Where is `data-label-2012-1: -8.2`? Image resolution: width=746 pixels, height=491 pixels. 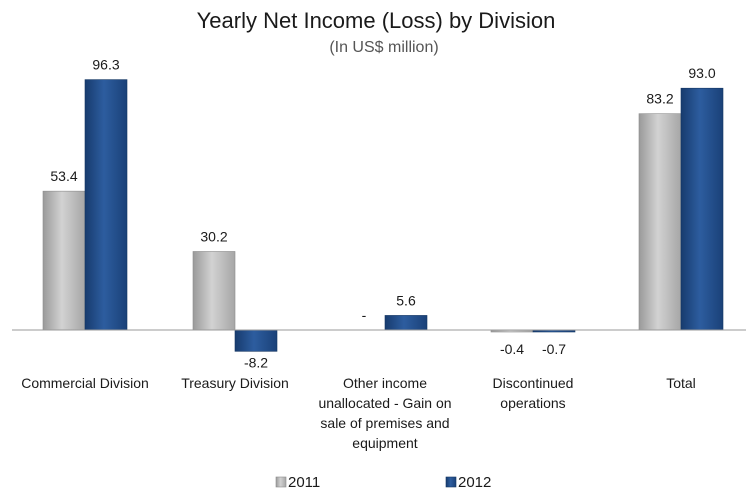
data-label-2012-1: -8.2 is located at coordinates (256, 362).